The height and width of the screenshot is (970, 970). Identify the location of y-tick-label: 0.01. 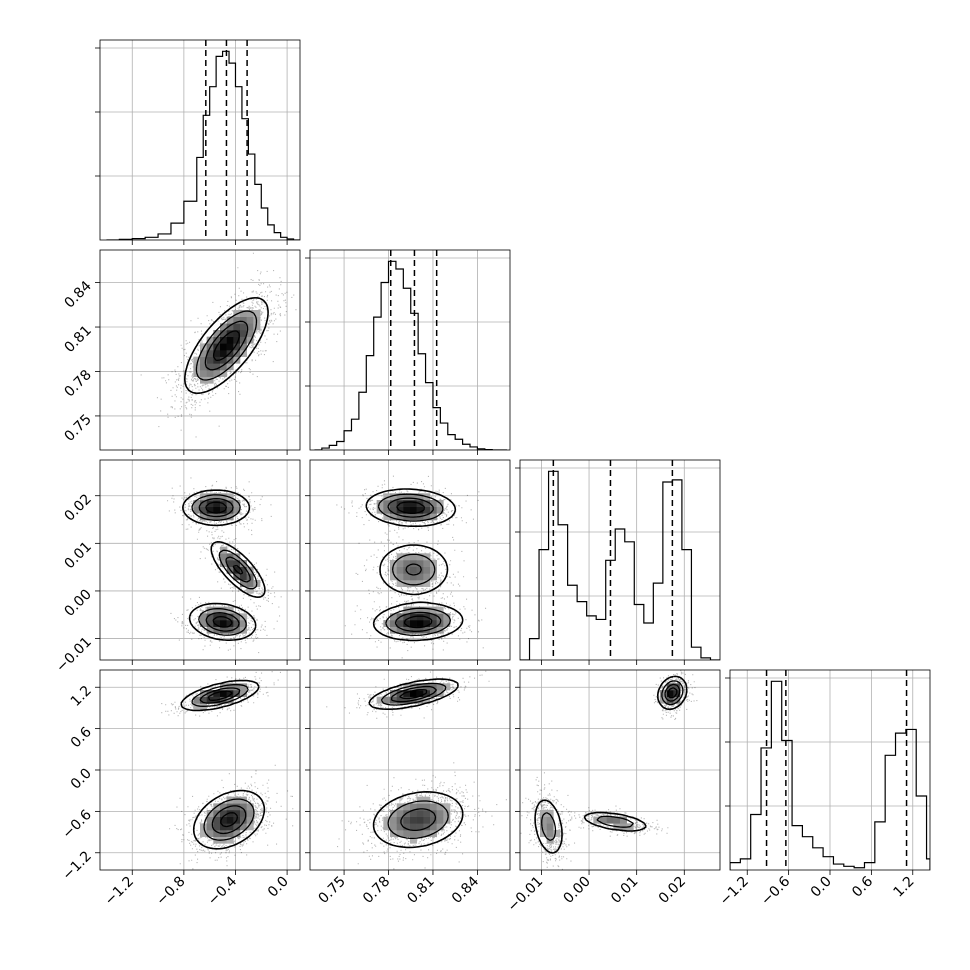
(77, 555).